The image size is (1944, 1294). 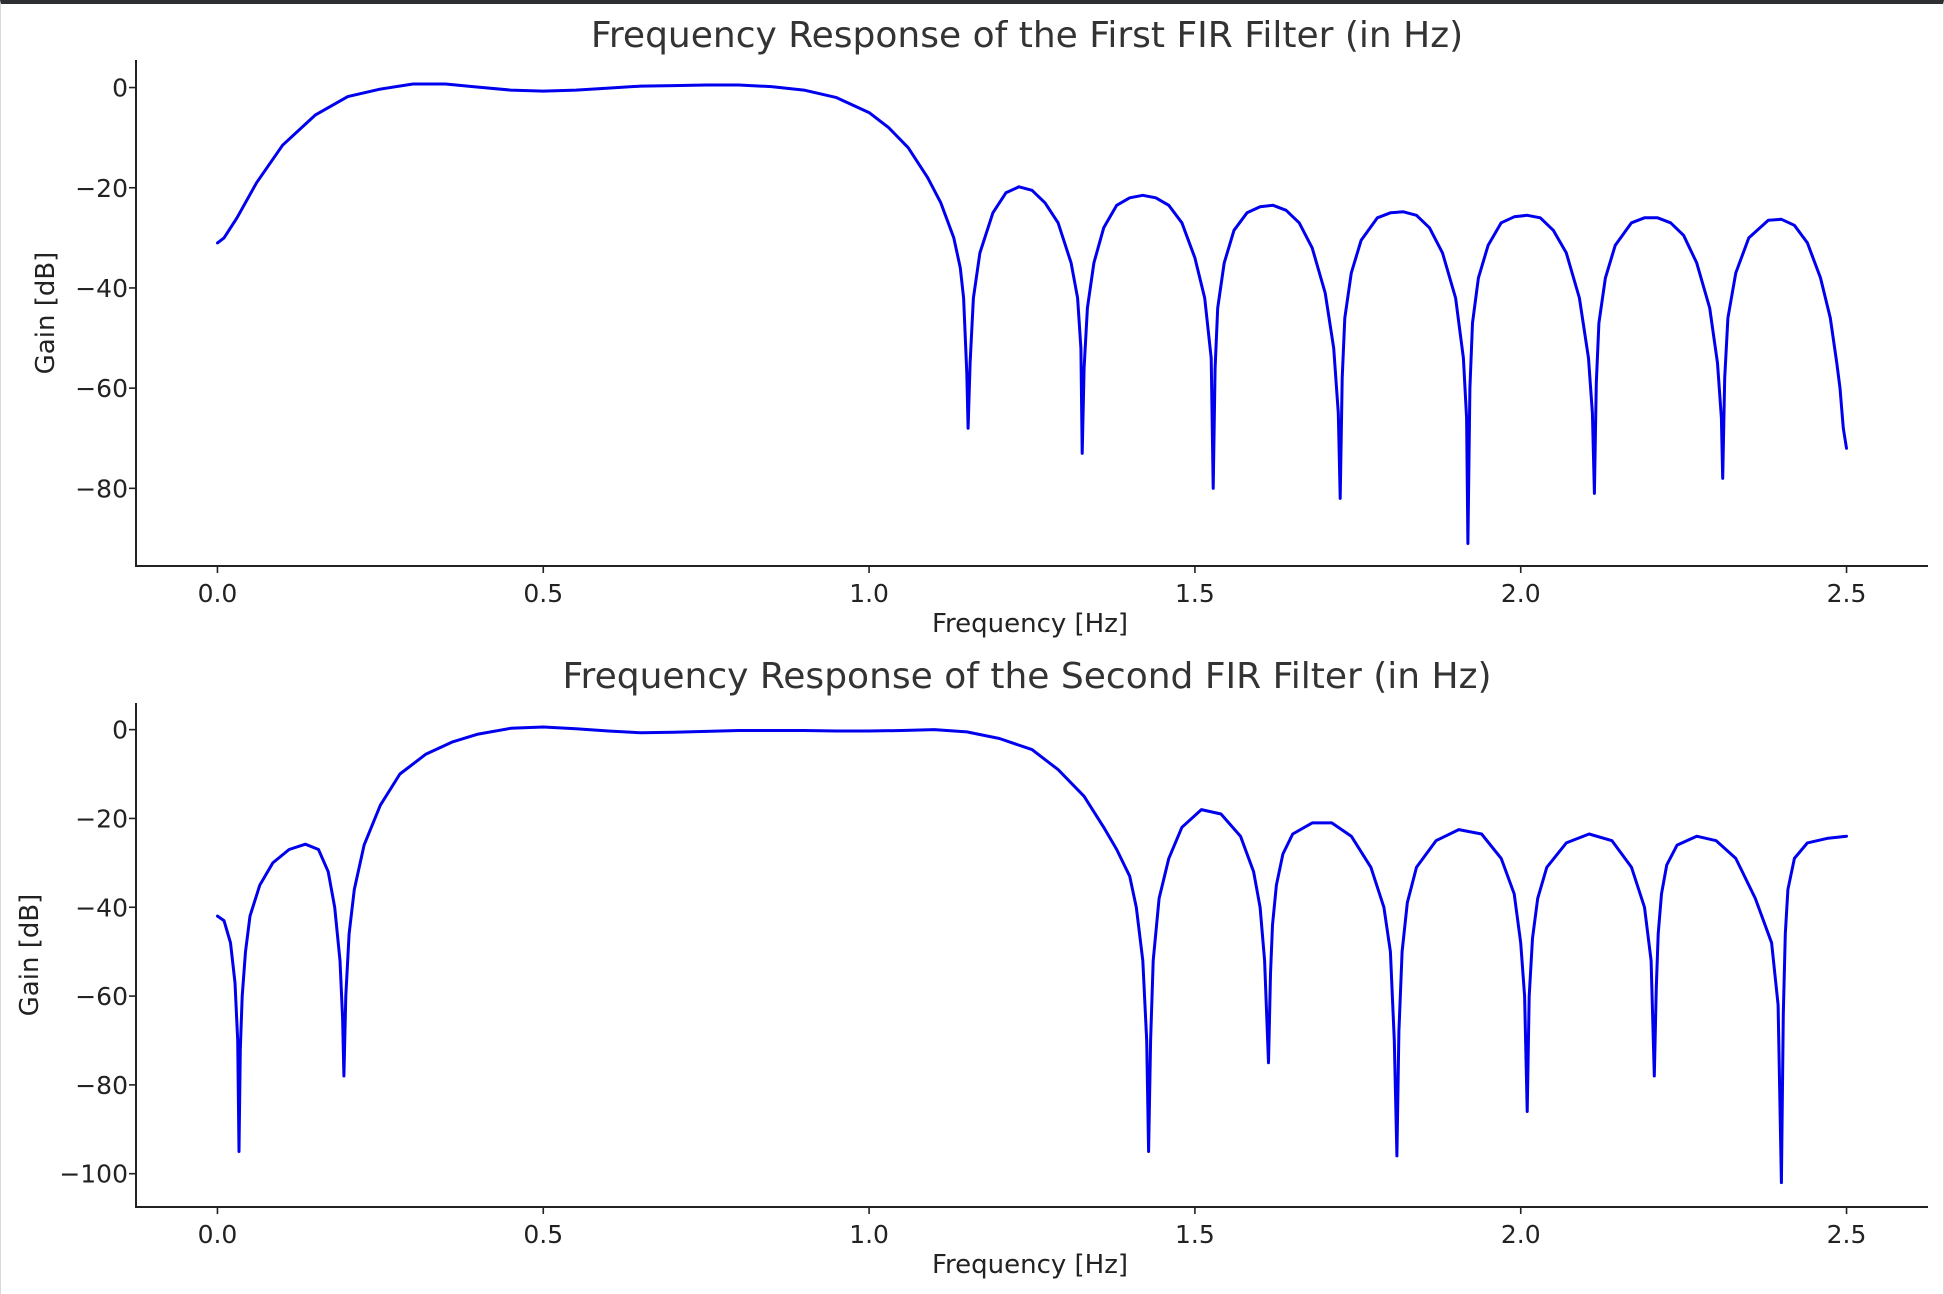 What do you see at coordinates (93, 1174) in the screenshot?
I see `y-tick-label: −100` at bounding box center [93, 1174].